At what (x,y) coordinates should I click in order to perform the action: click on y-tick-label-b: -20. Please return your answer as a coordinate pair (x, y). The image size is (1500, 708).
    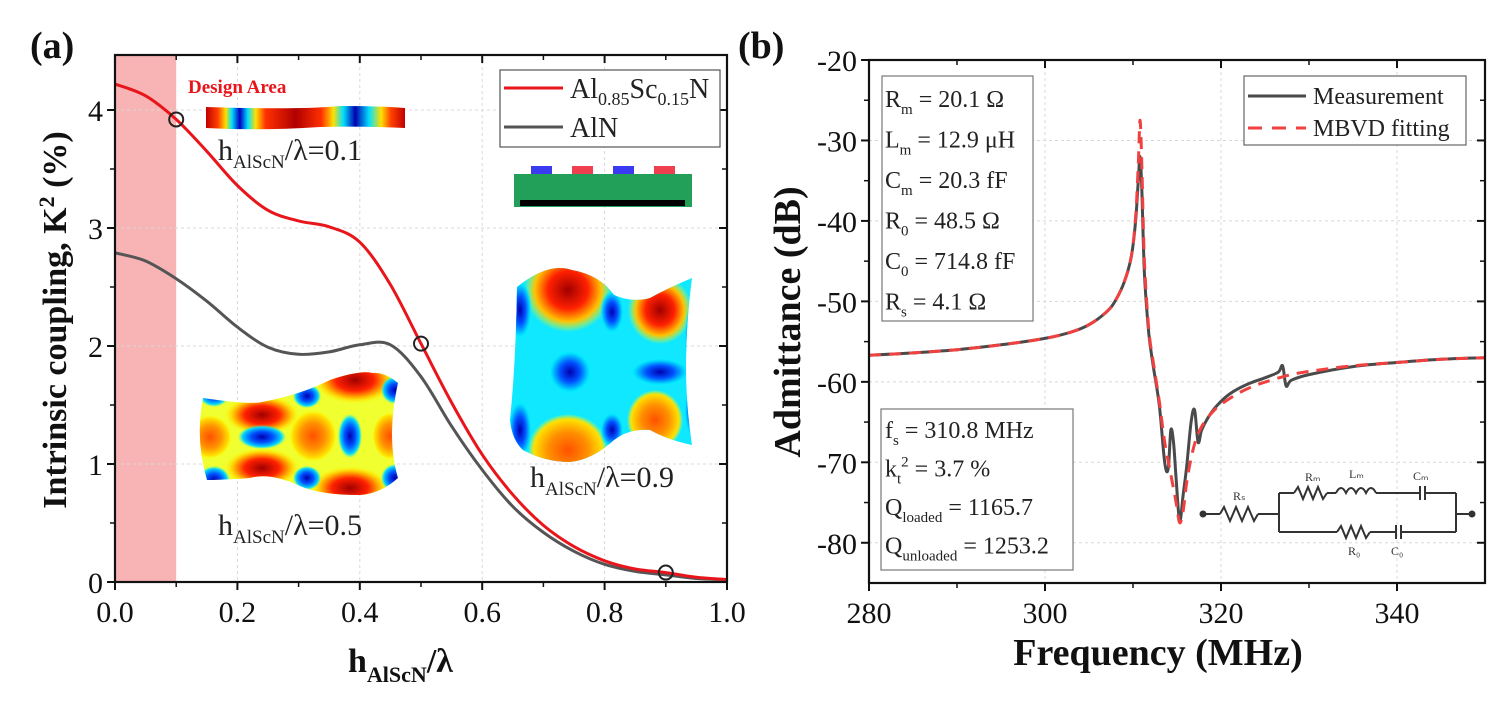
    Looking at the image, I should click on (837, 61).